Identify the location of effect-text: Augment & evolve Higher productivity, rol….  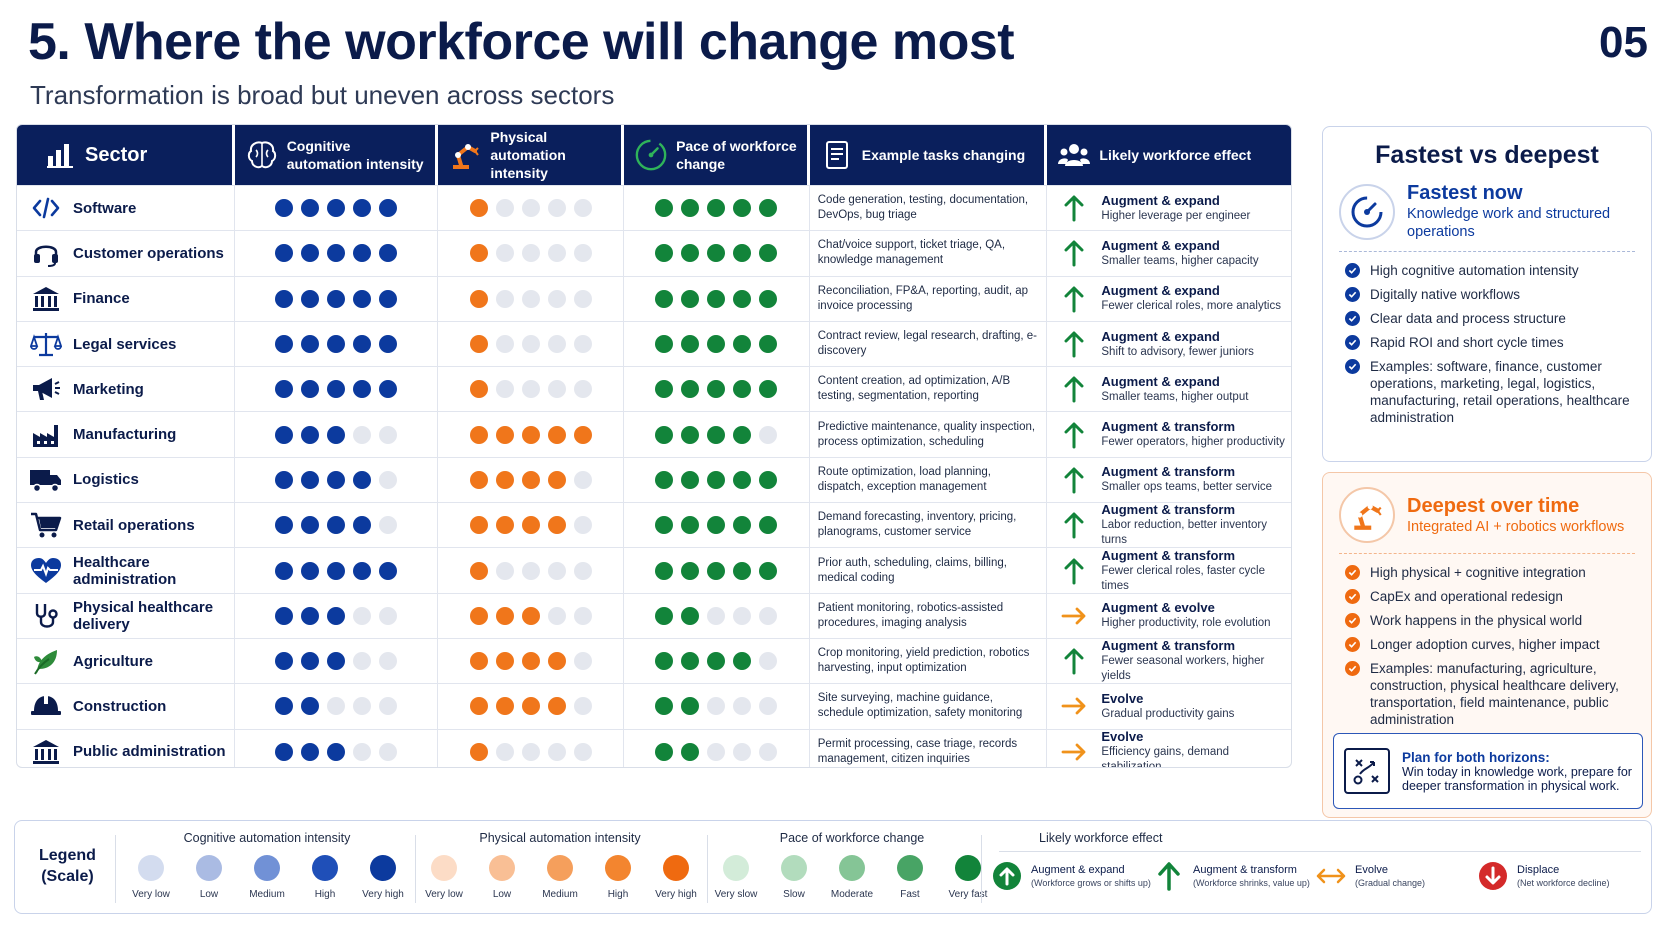
(1185, 615).